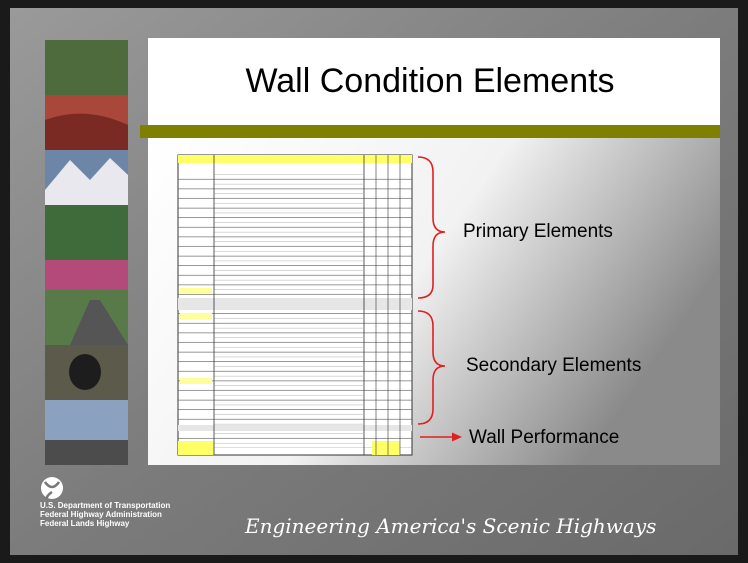  What do you see at coordinates (105, 505) in the screenshot?
I see `agency-line: U.S. Department of Transportation` at bounding box center [105, 505].